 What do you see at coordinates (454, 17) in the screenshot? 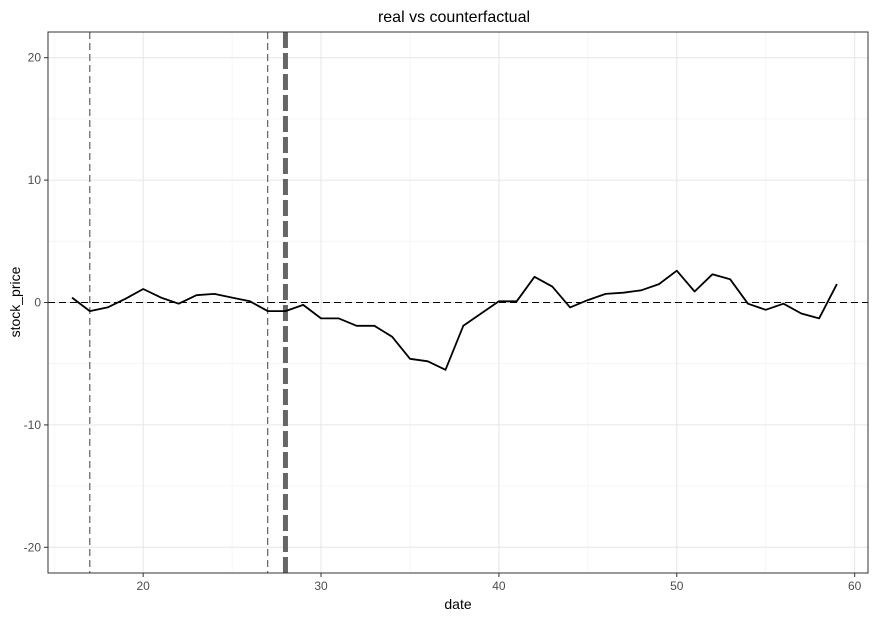
I see `chart-title: real vs counterfactual` at bounding box center [454, 17].